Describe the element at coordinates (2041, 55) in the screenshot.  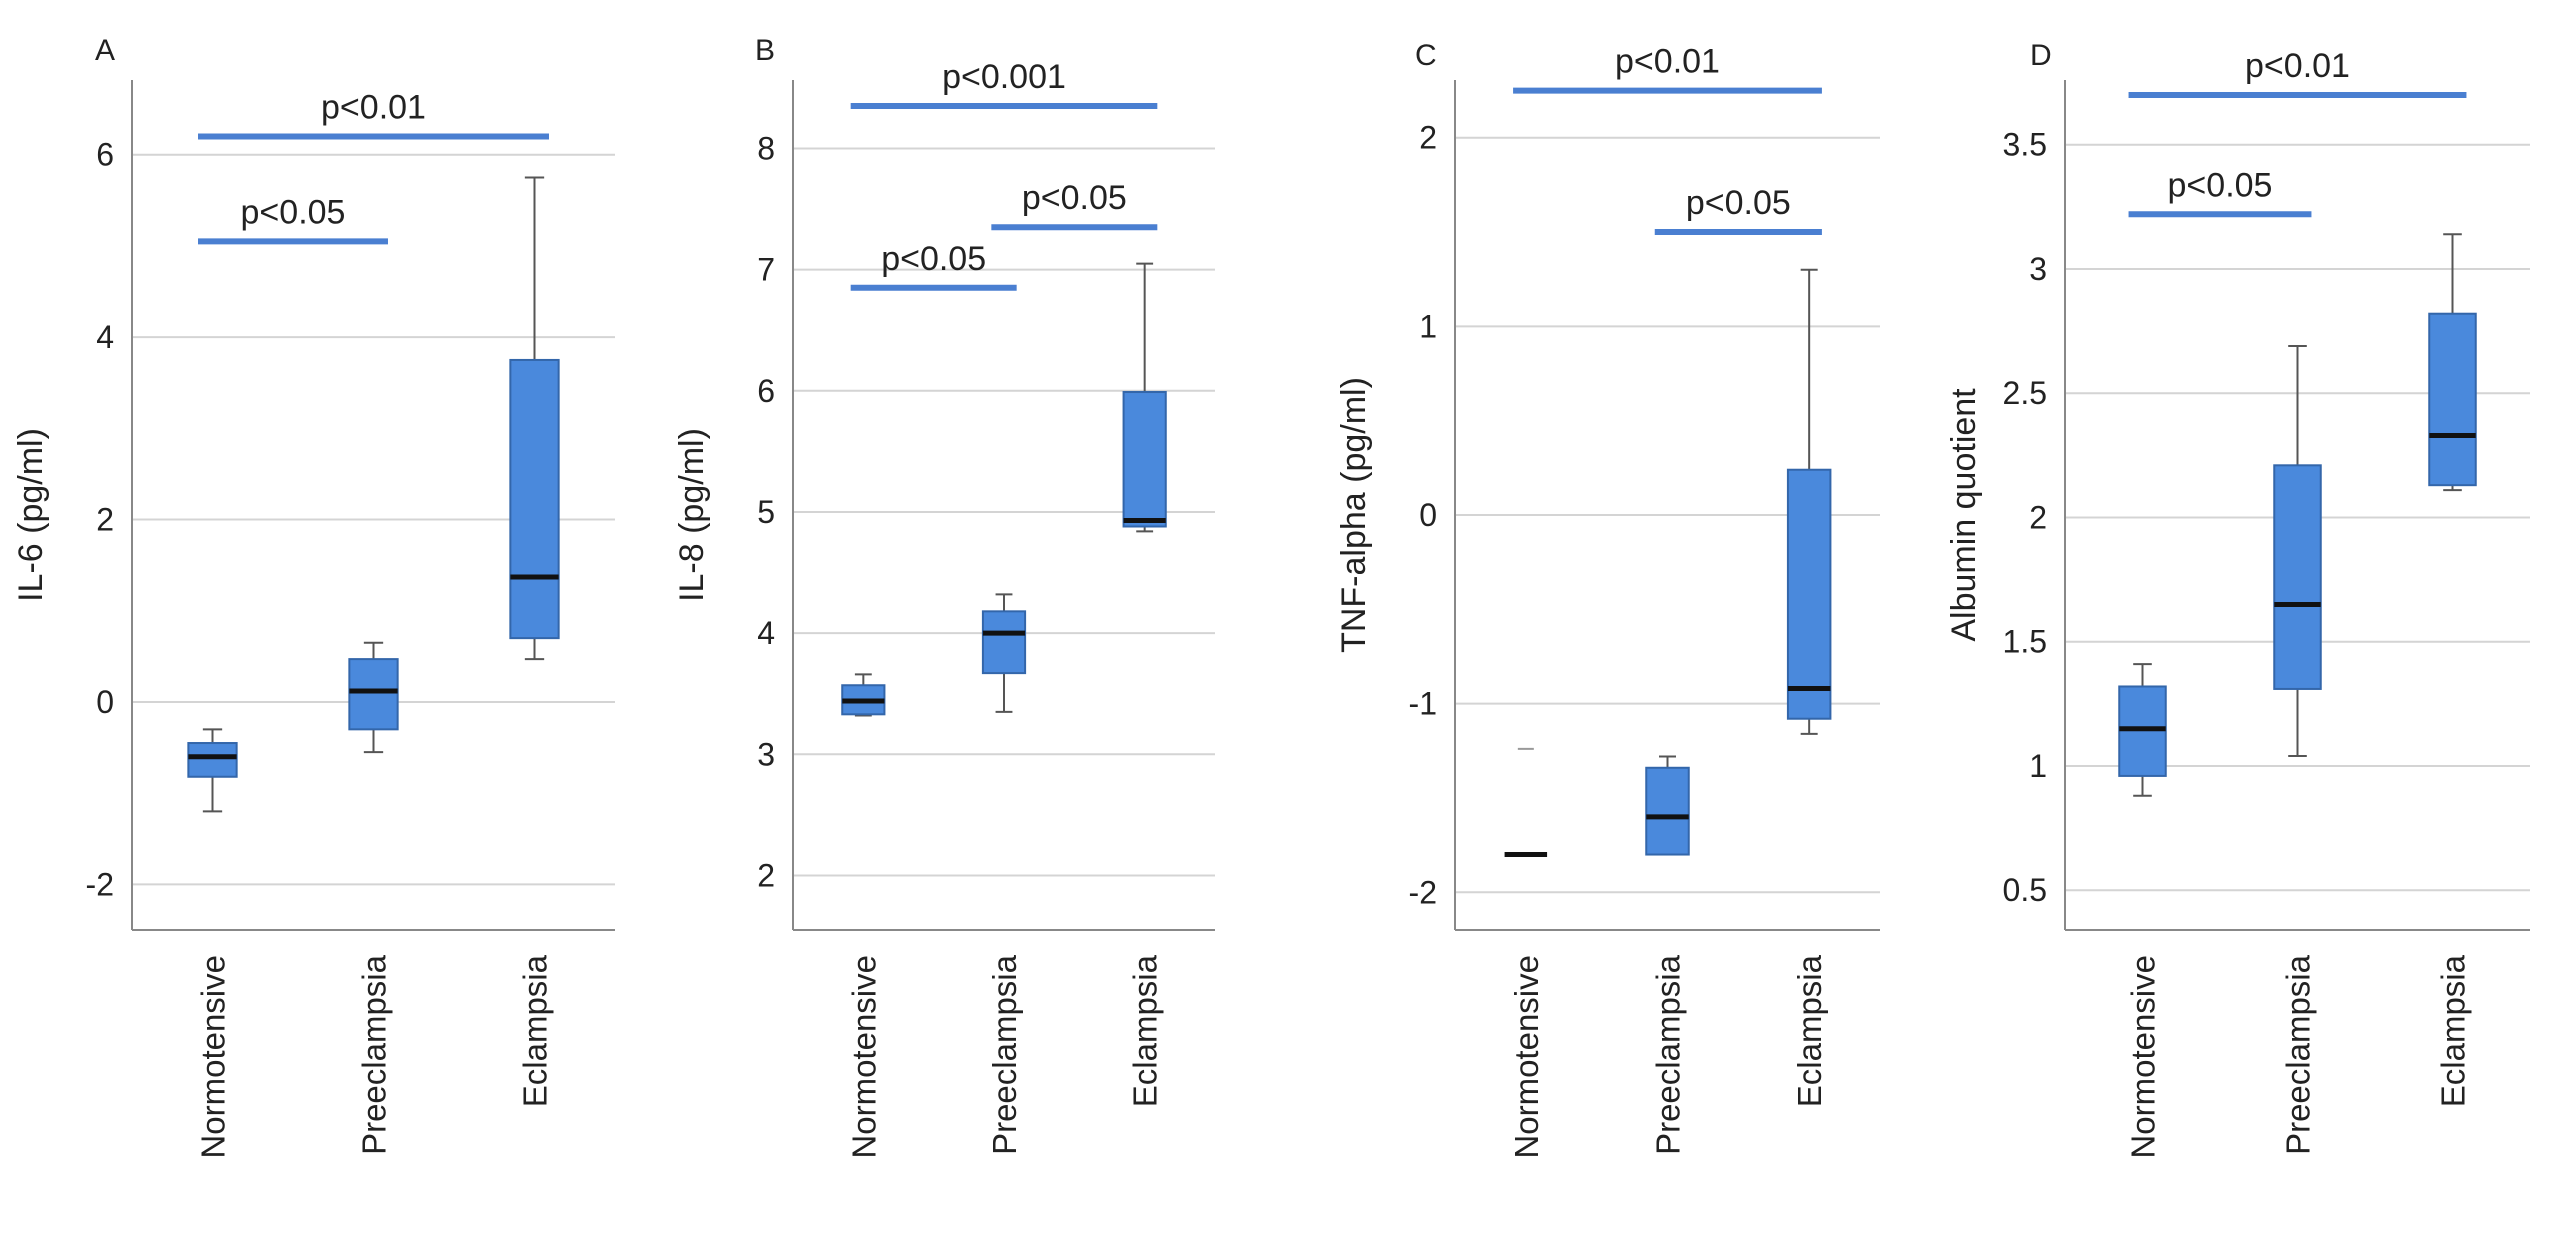
I see `panel-label: D` at that location.